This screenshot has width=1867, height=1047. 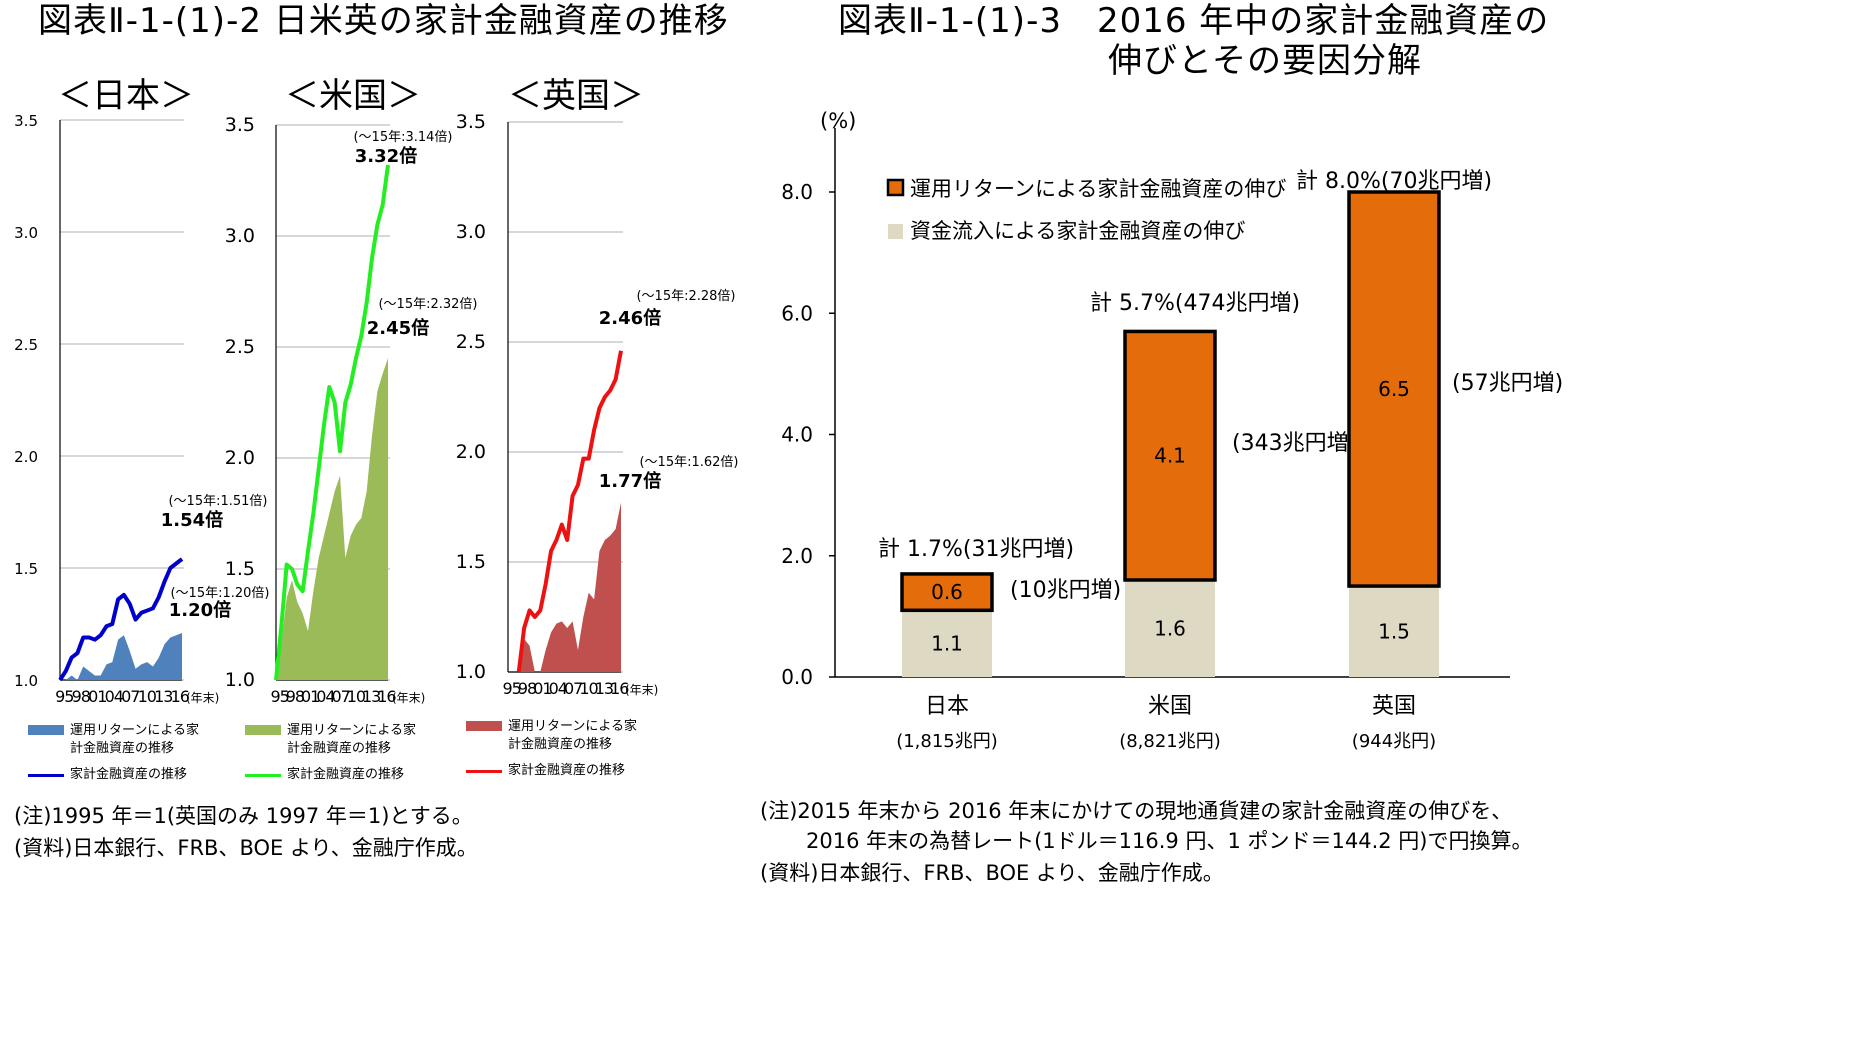 What do you see at coordinates (797, 677) in the screenshot?
I see `y-tick-label: 0.0` at bounding box center [797, 677].